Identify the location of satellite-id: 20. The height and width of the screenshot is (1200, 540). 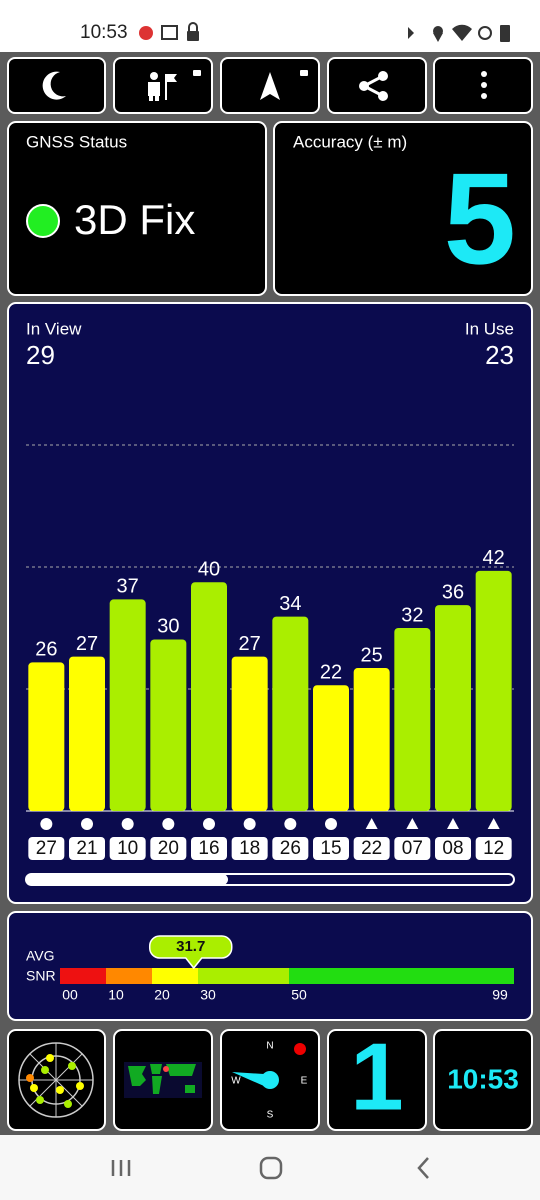
(168, 848).